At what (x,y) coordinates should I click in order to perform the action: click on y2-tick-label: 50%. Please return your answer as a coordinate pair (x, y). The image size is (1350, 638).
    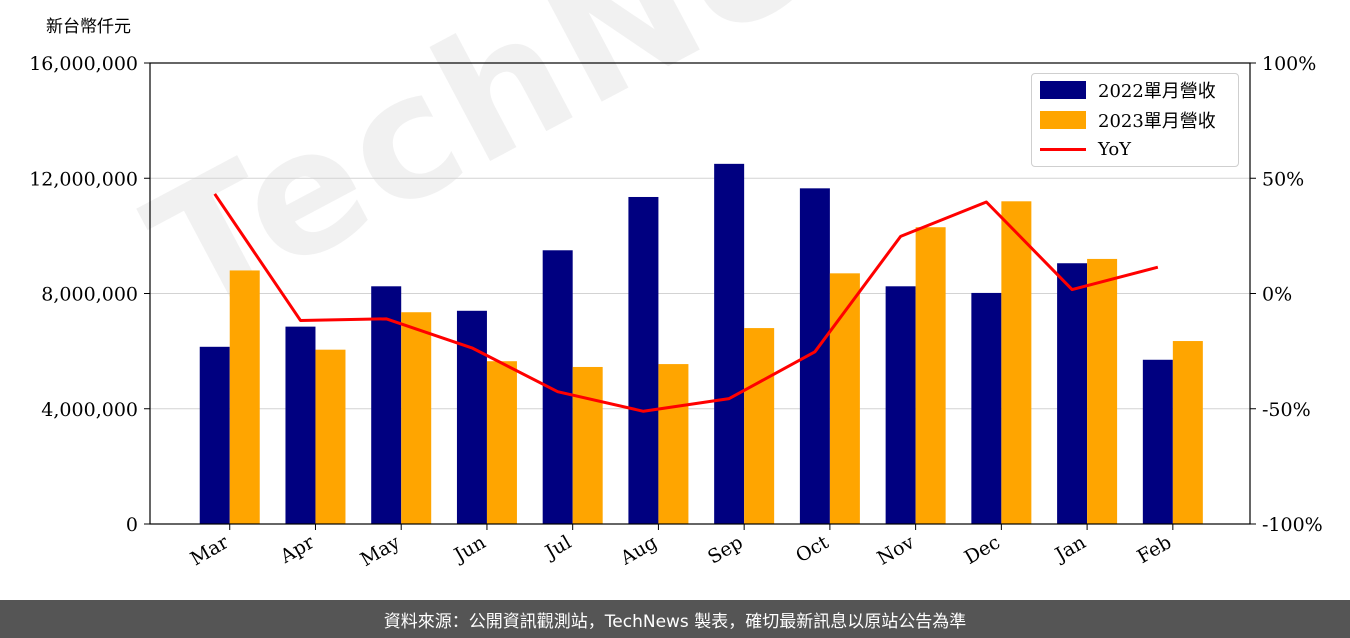
    Looking at the image, I should click on (1283, 179).